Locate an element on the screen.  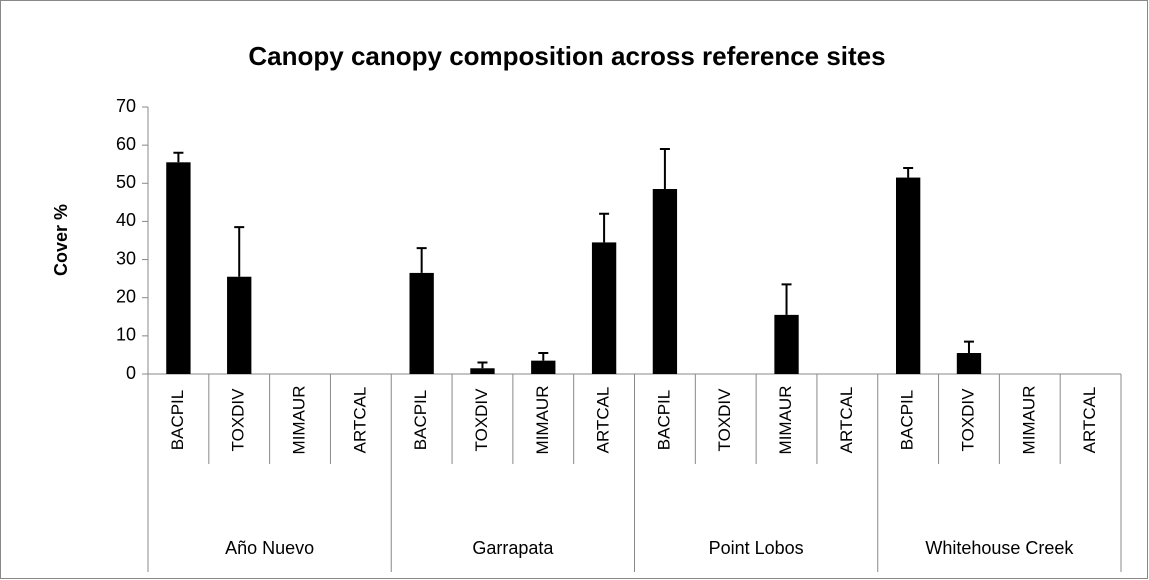
y-tick-label: 0 is located at coordinates (131, 373).